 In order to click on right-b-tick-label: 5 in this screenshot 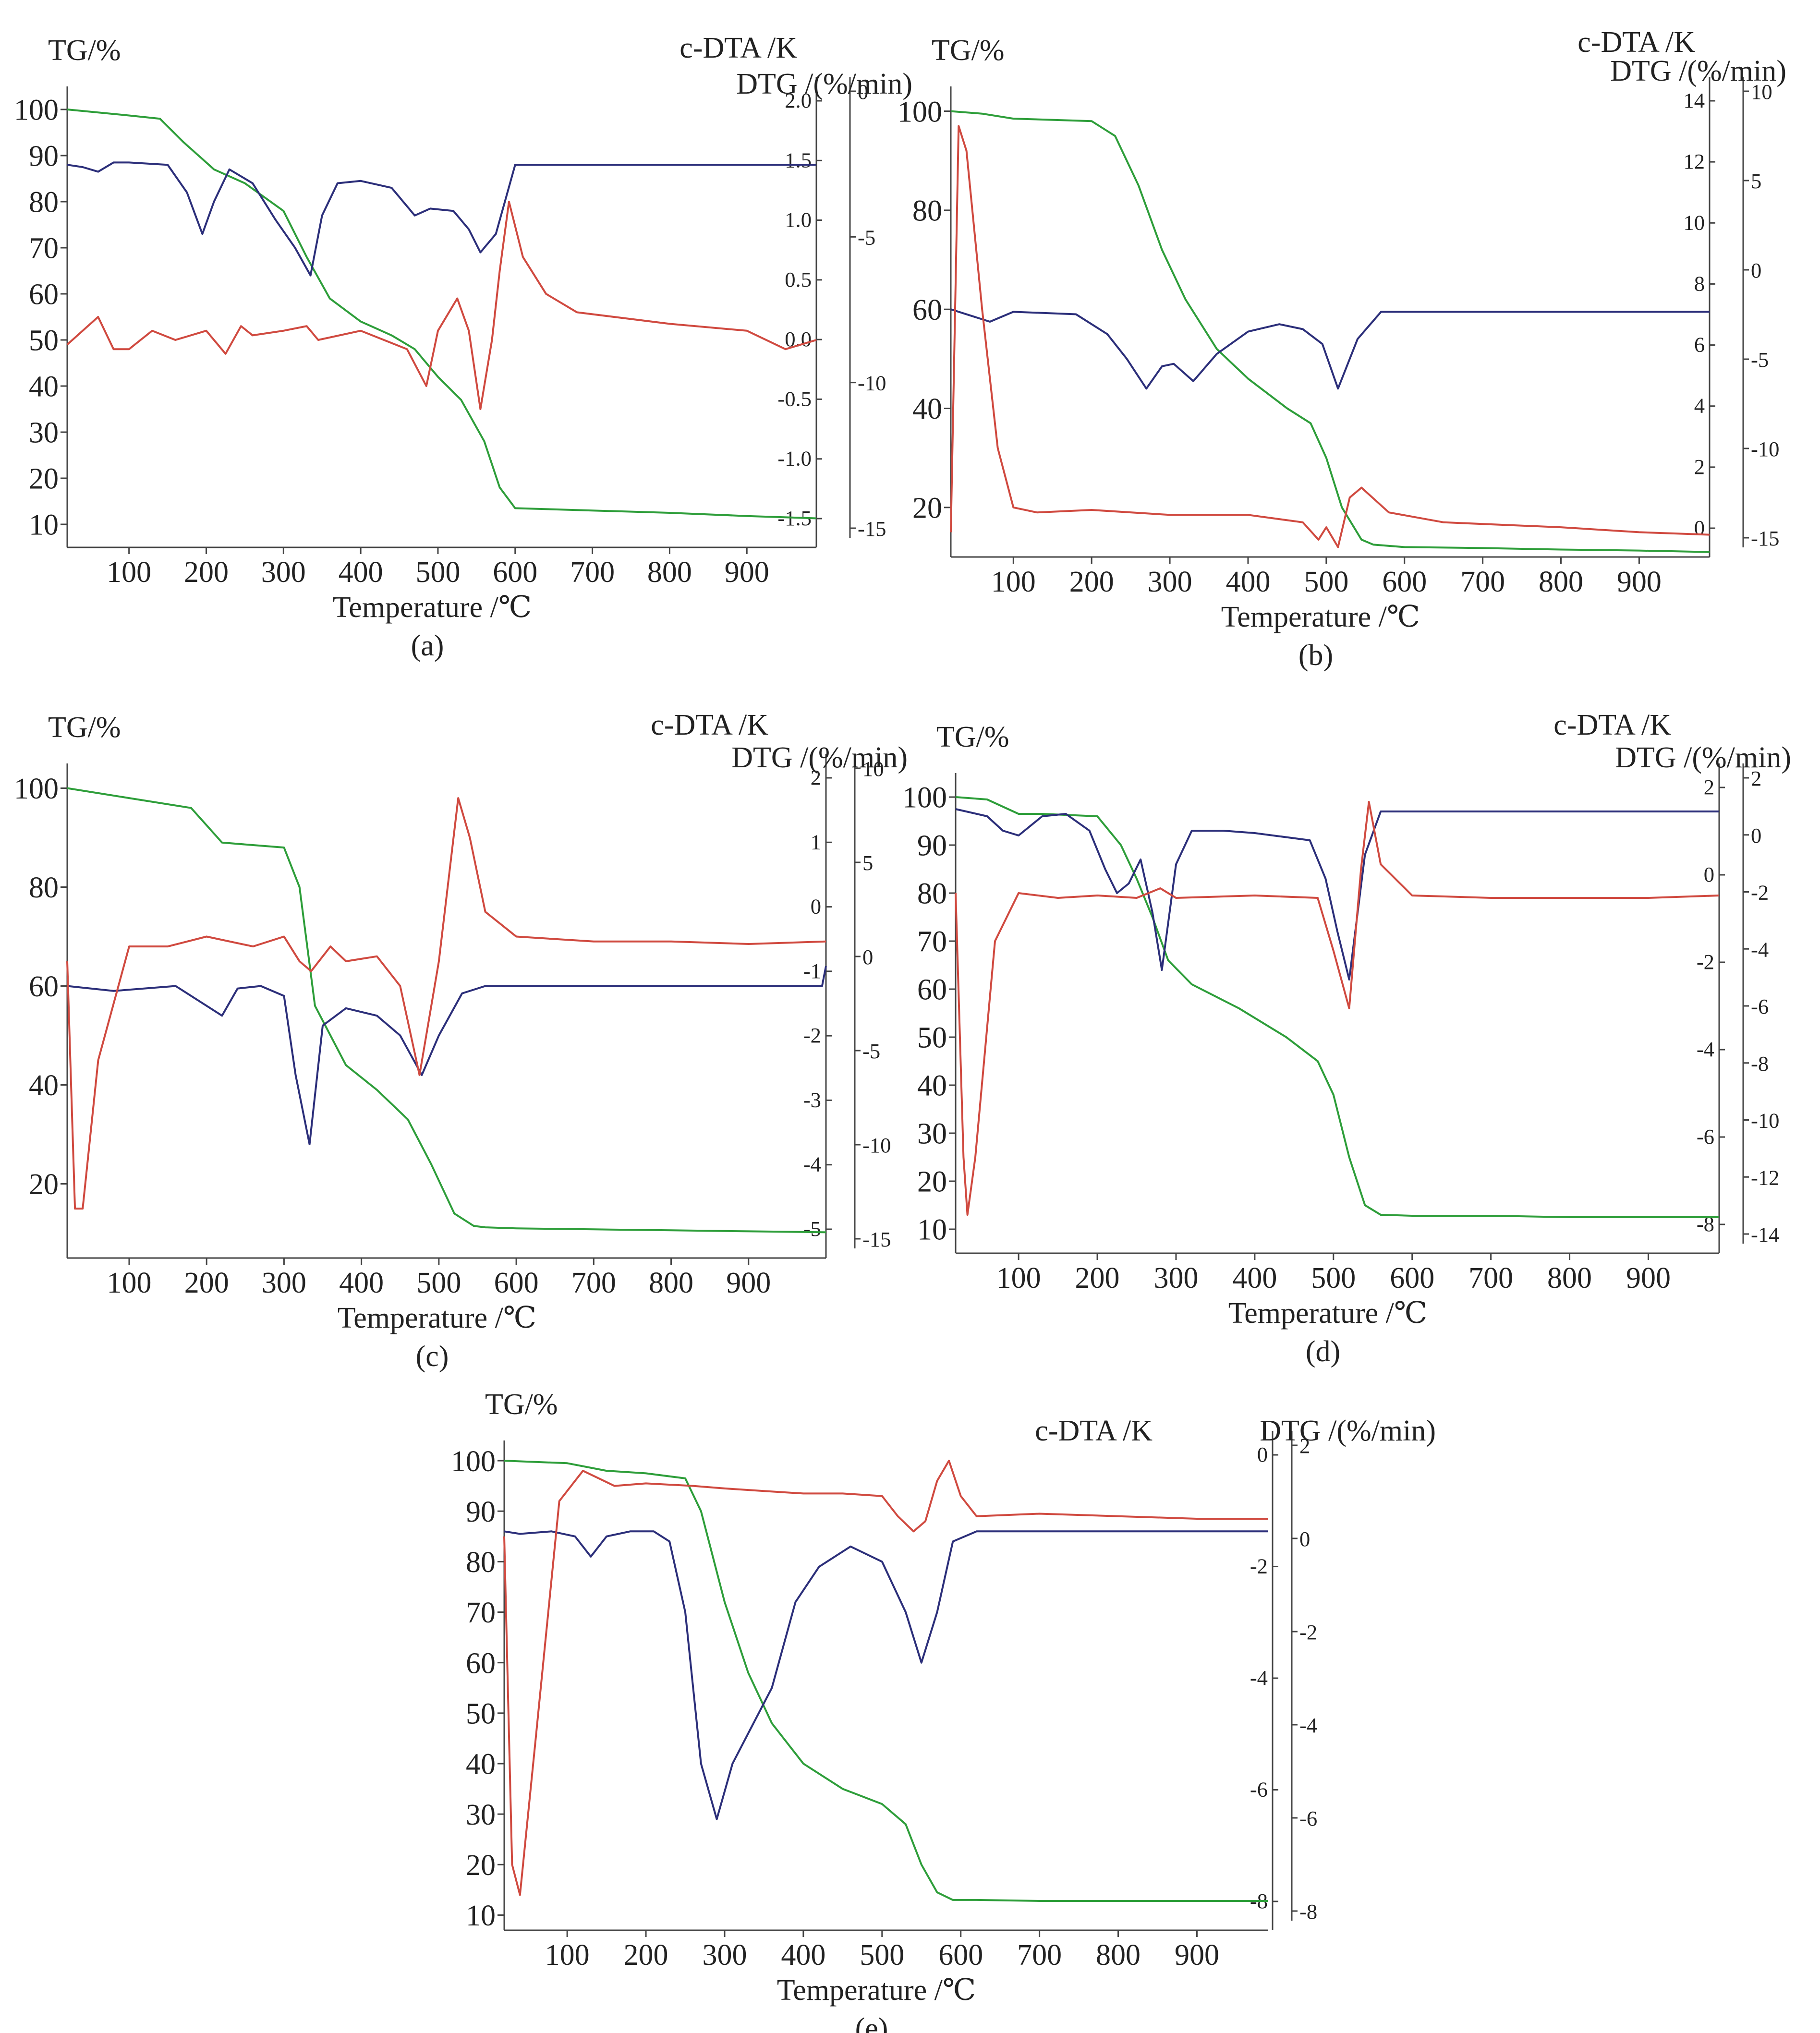, I will do `click(867, 863)`.